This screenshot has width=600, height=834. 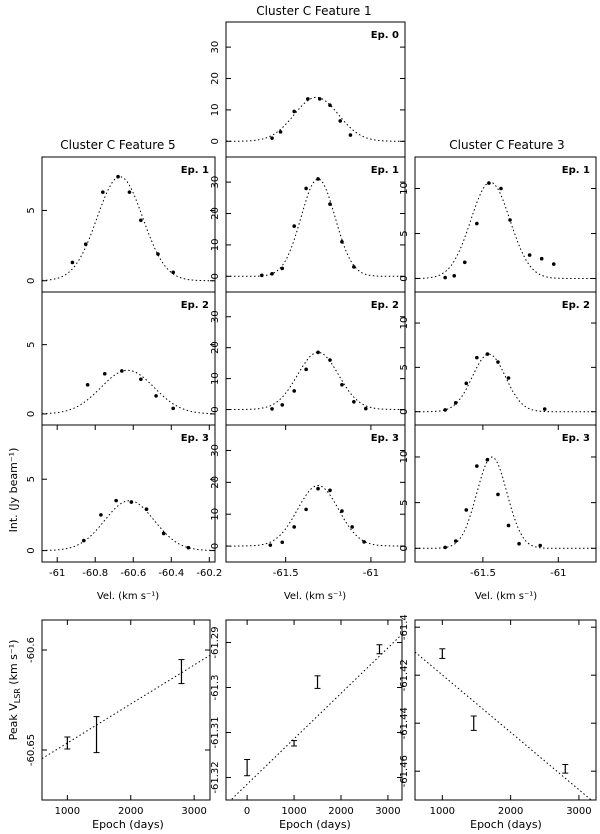 What do you see at coordinates (308, 501) in the screenshot?
I see `panel-f1-ep3: 0 10 20 30 -61.5 -61 Ep. 3` at bounding box center [308, 501].